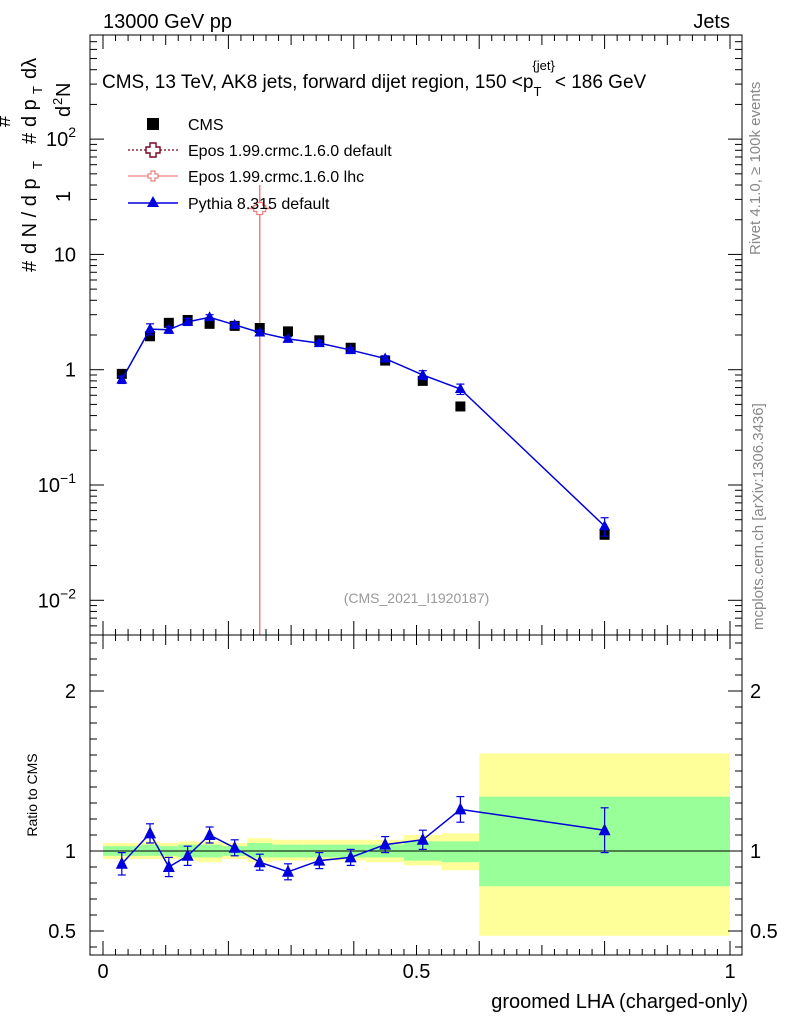 This screenshot has height=1024, width=786. I want to click on y-tick-label: 10, so click(65, 255).